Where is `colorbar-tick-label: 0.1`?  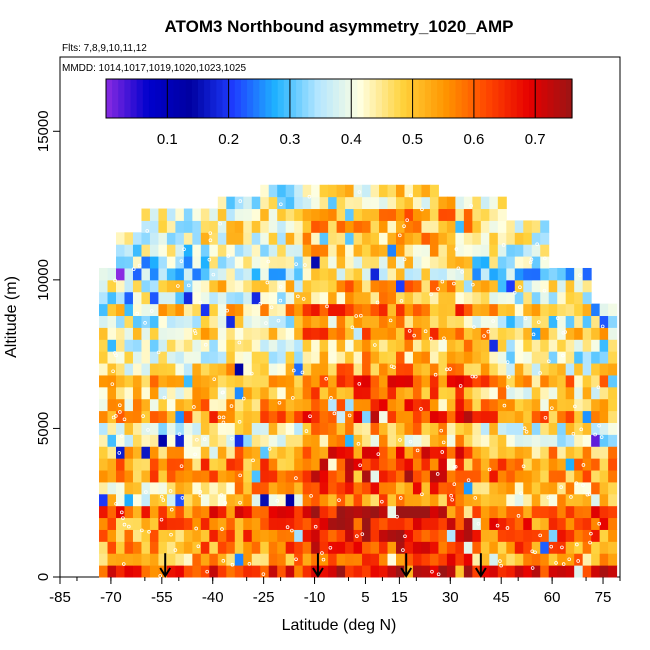 colorbar-tick-label: 0.1 is located at coordinates (167, 139).